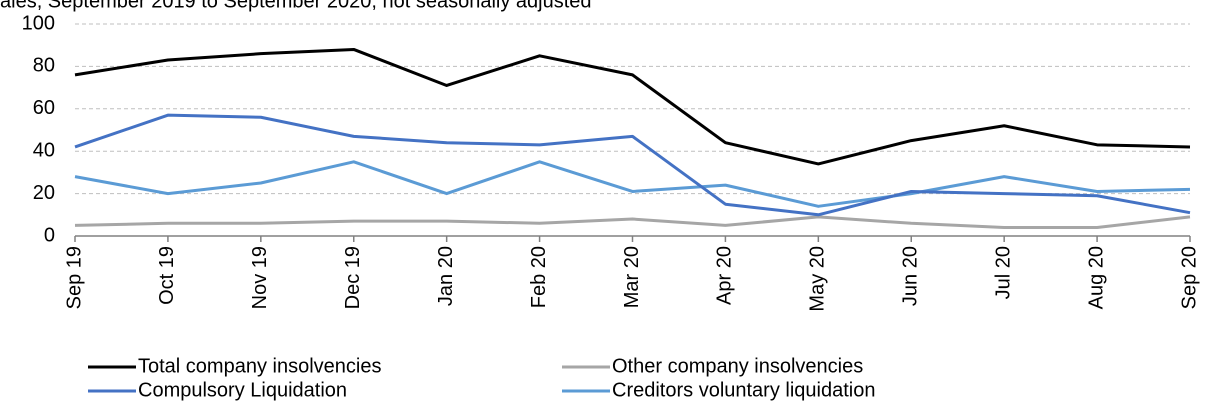 The width and height of the screenshot is (1207, 407). Describe the element at coordinates (259, 366) in the screenshot. I see `legend-label: Total company insolvencies` at that location.